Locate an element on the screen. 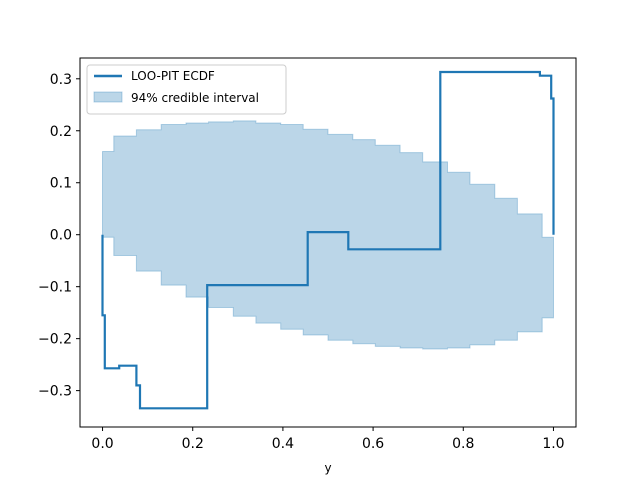 This screenshot has width=640, height=484. y-tick-label: −0.1 is located at coordinates (55, 288).